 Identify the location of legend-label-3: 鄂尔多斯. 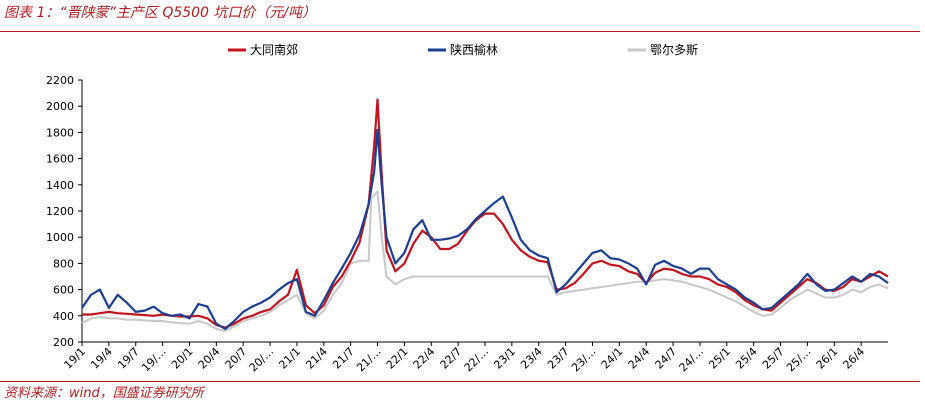
(674, 49).